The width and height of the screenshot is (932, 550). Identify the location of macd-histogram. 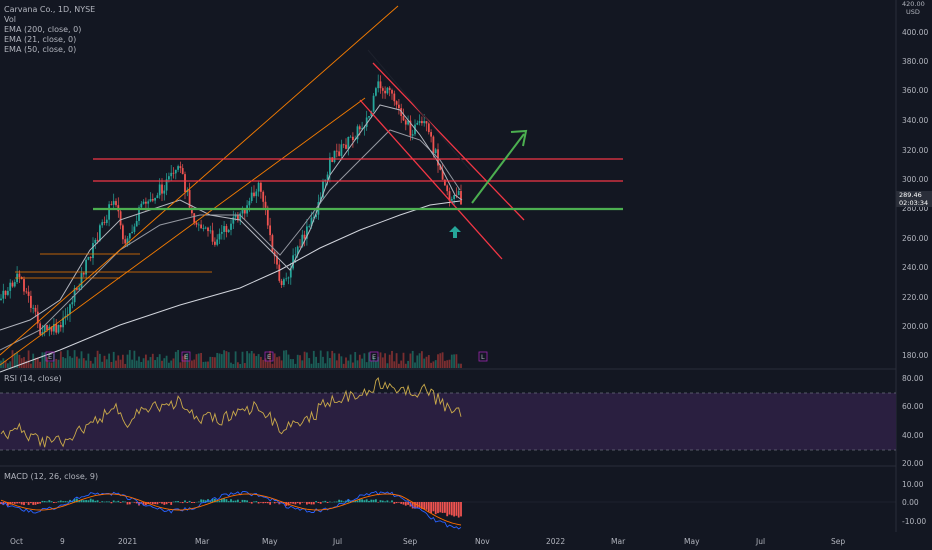
(231, 508).